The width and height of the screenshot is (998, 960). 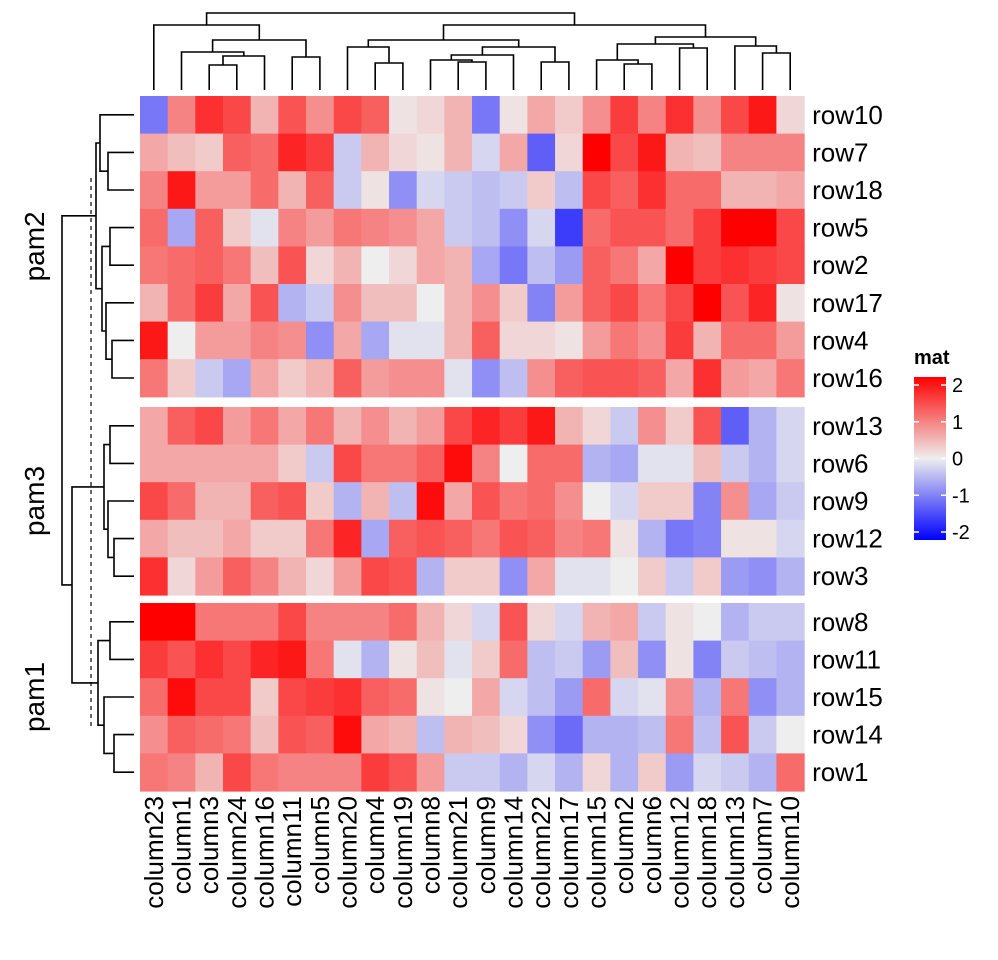 I want to click on row-label: row18, so click(x=847, y=190).